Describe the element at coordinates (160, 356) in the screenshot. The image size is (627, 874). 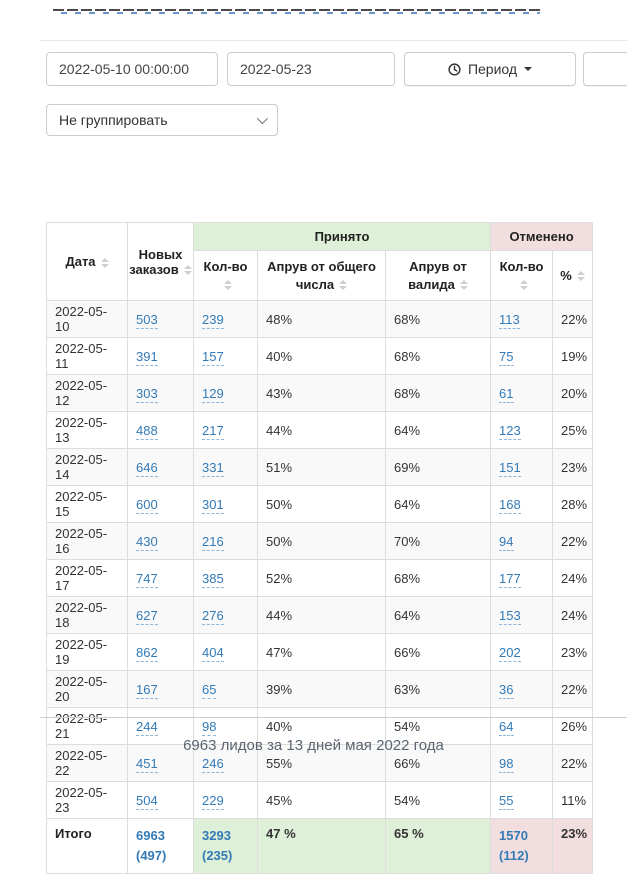
I see `new-orders-link-cell: 391` at that location.